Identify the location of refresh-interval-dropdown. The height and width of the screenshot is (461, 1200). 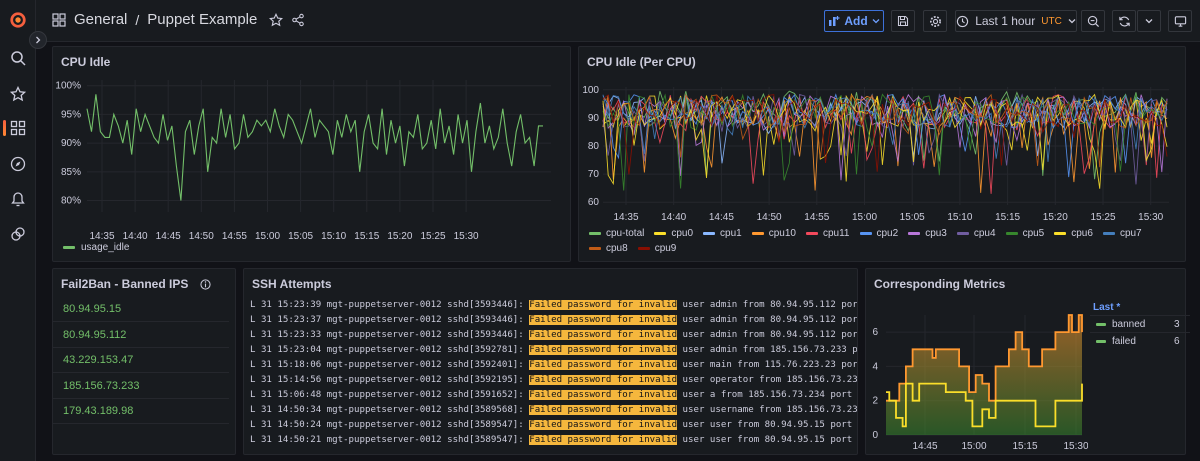
(1149, 21).